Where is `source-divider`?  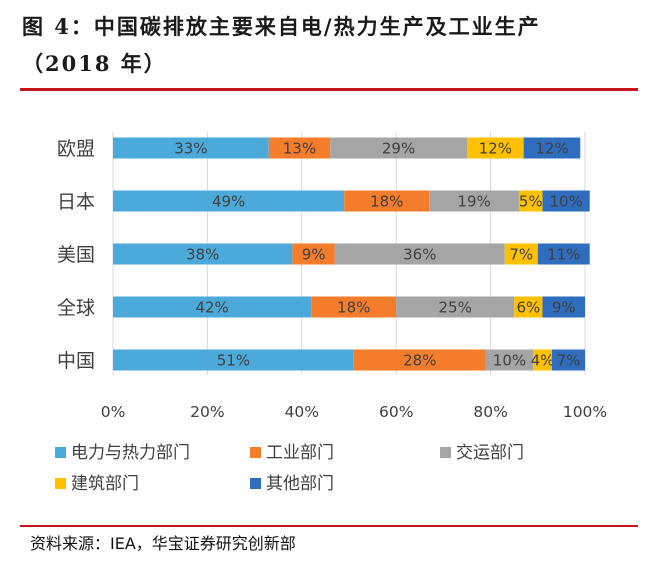
source-divider is located at coordinates (329, 526).